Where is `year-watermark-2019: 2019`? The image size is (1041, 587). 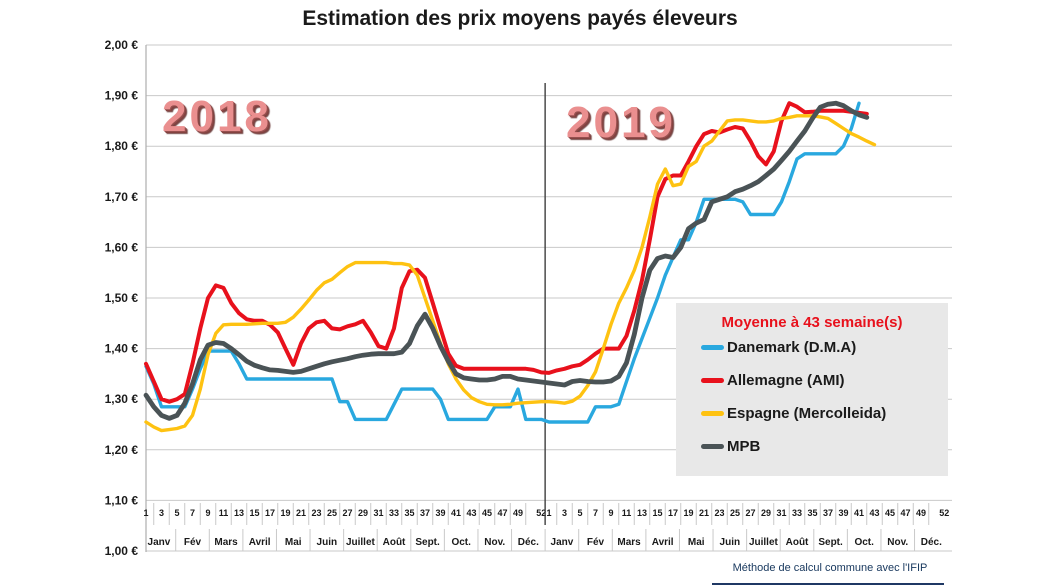 year-watermark-2019: 2019 is located at coordinates (621, 122).